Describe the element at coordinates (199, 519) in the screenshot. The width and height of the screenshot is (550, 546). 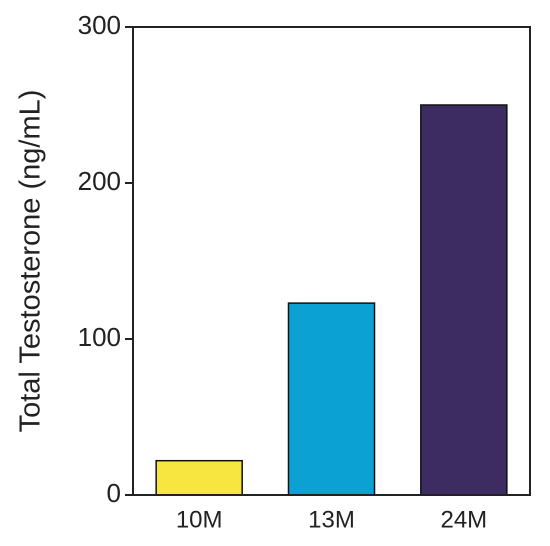
I see `x-tick-label: 10M` at that location.